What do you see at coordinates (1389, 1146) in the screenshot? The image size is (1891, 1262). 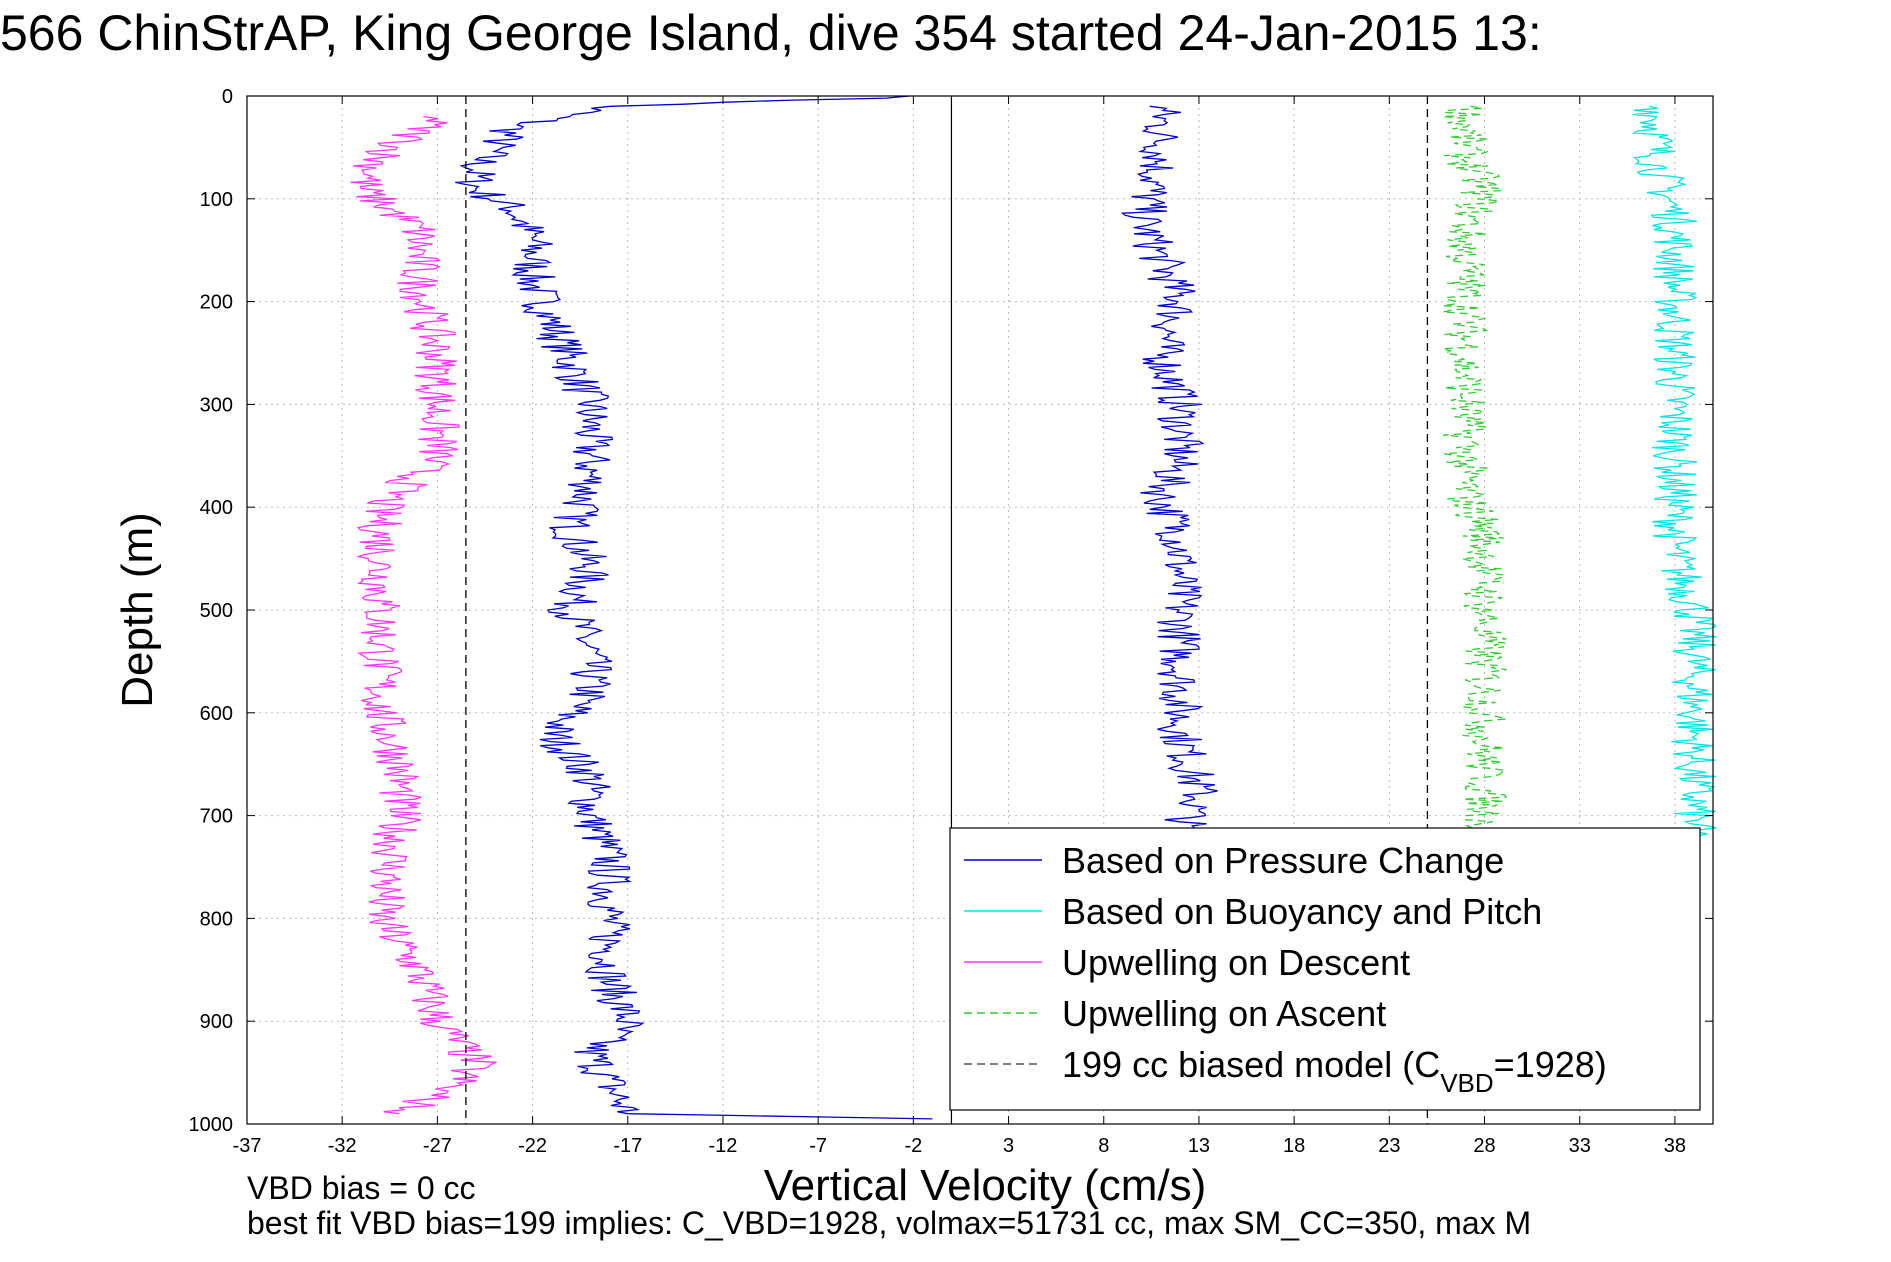 I see `x-tick-label: 23` at bounding box center [1389, 1146].